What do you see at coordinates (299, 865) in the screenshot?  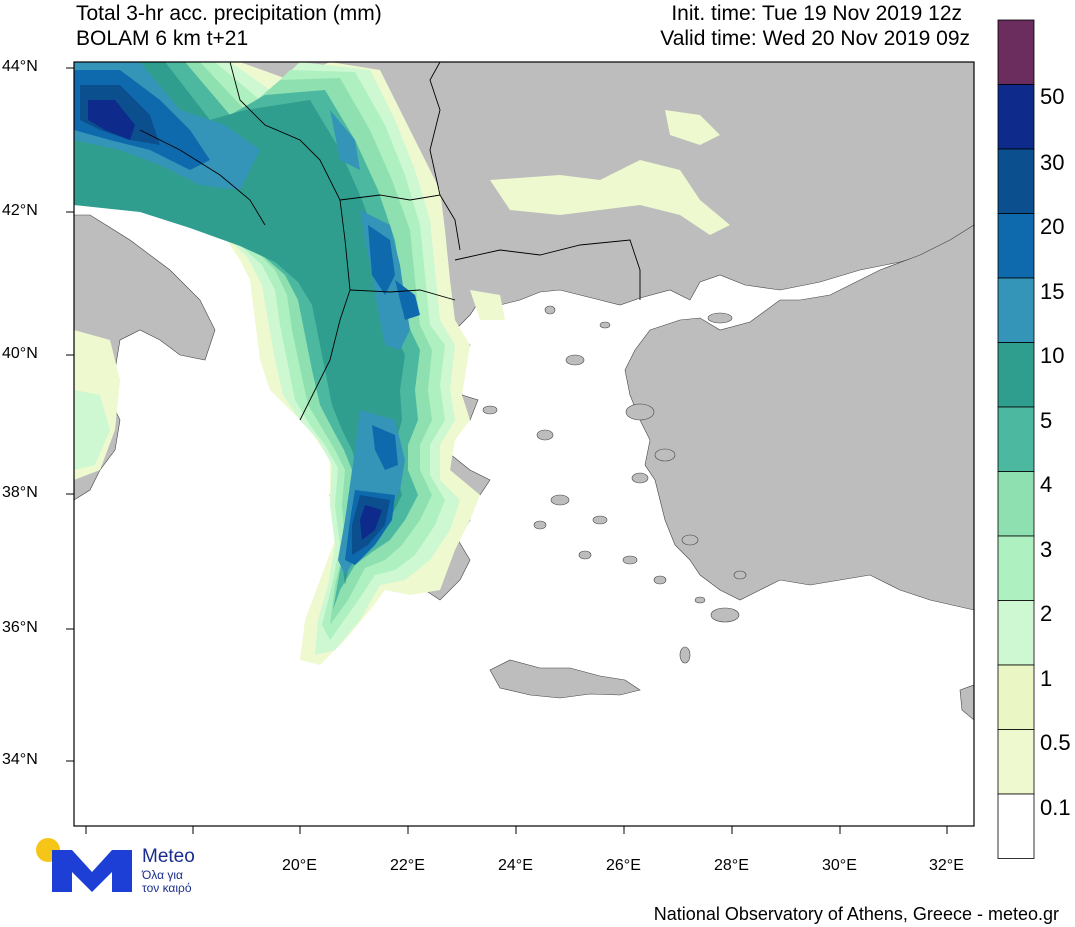 I see `lon-label: 20°E` at bounding box center [299, 865].